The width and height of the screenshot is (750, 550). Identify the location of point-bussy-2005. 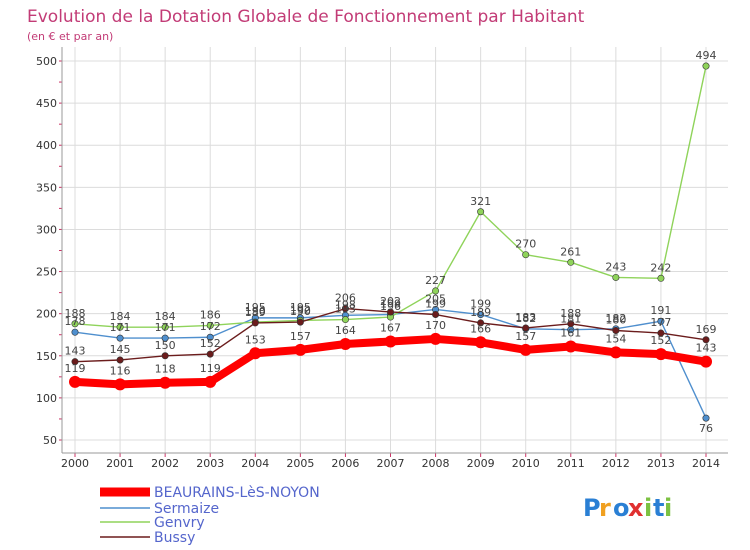
(300, 322).